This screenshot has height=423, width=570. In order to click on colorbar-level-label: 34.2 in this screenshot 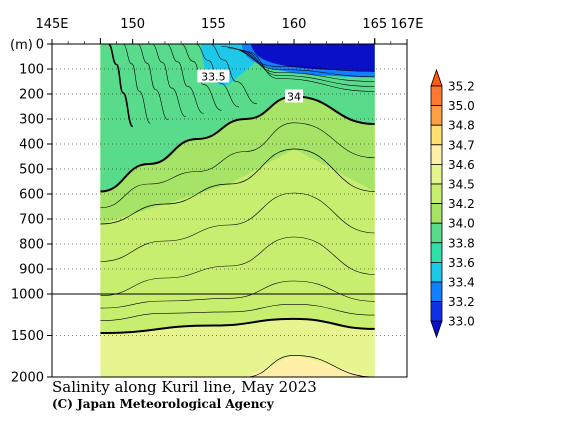, I will do `click(461, 204)`.